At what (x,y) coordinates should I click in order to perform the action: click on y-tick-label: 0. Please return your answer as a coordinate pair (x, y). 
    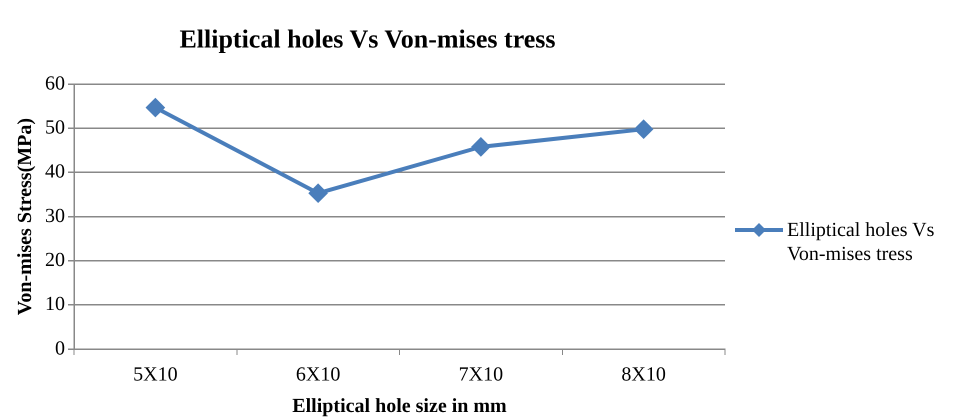
    Looking at the image, I should click on (60, 348).